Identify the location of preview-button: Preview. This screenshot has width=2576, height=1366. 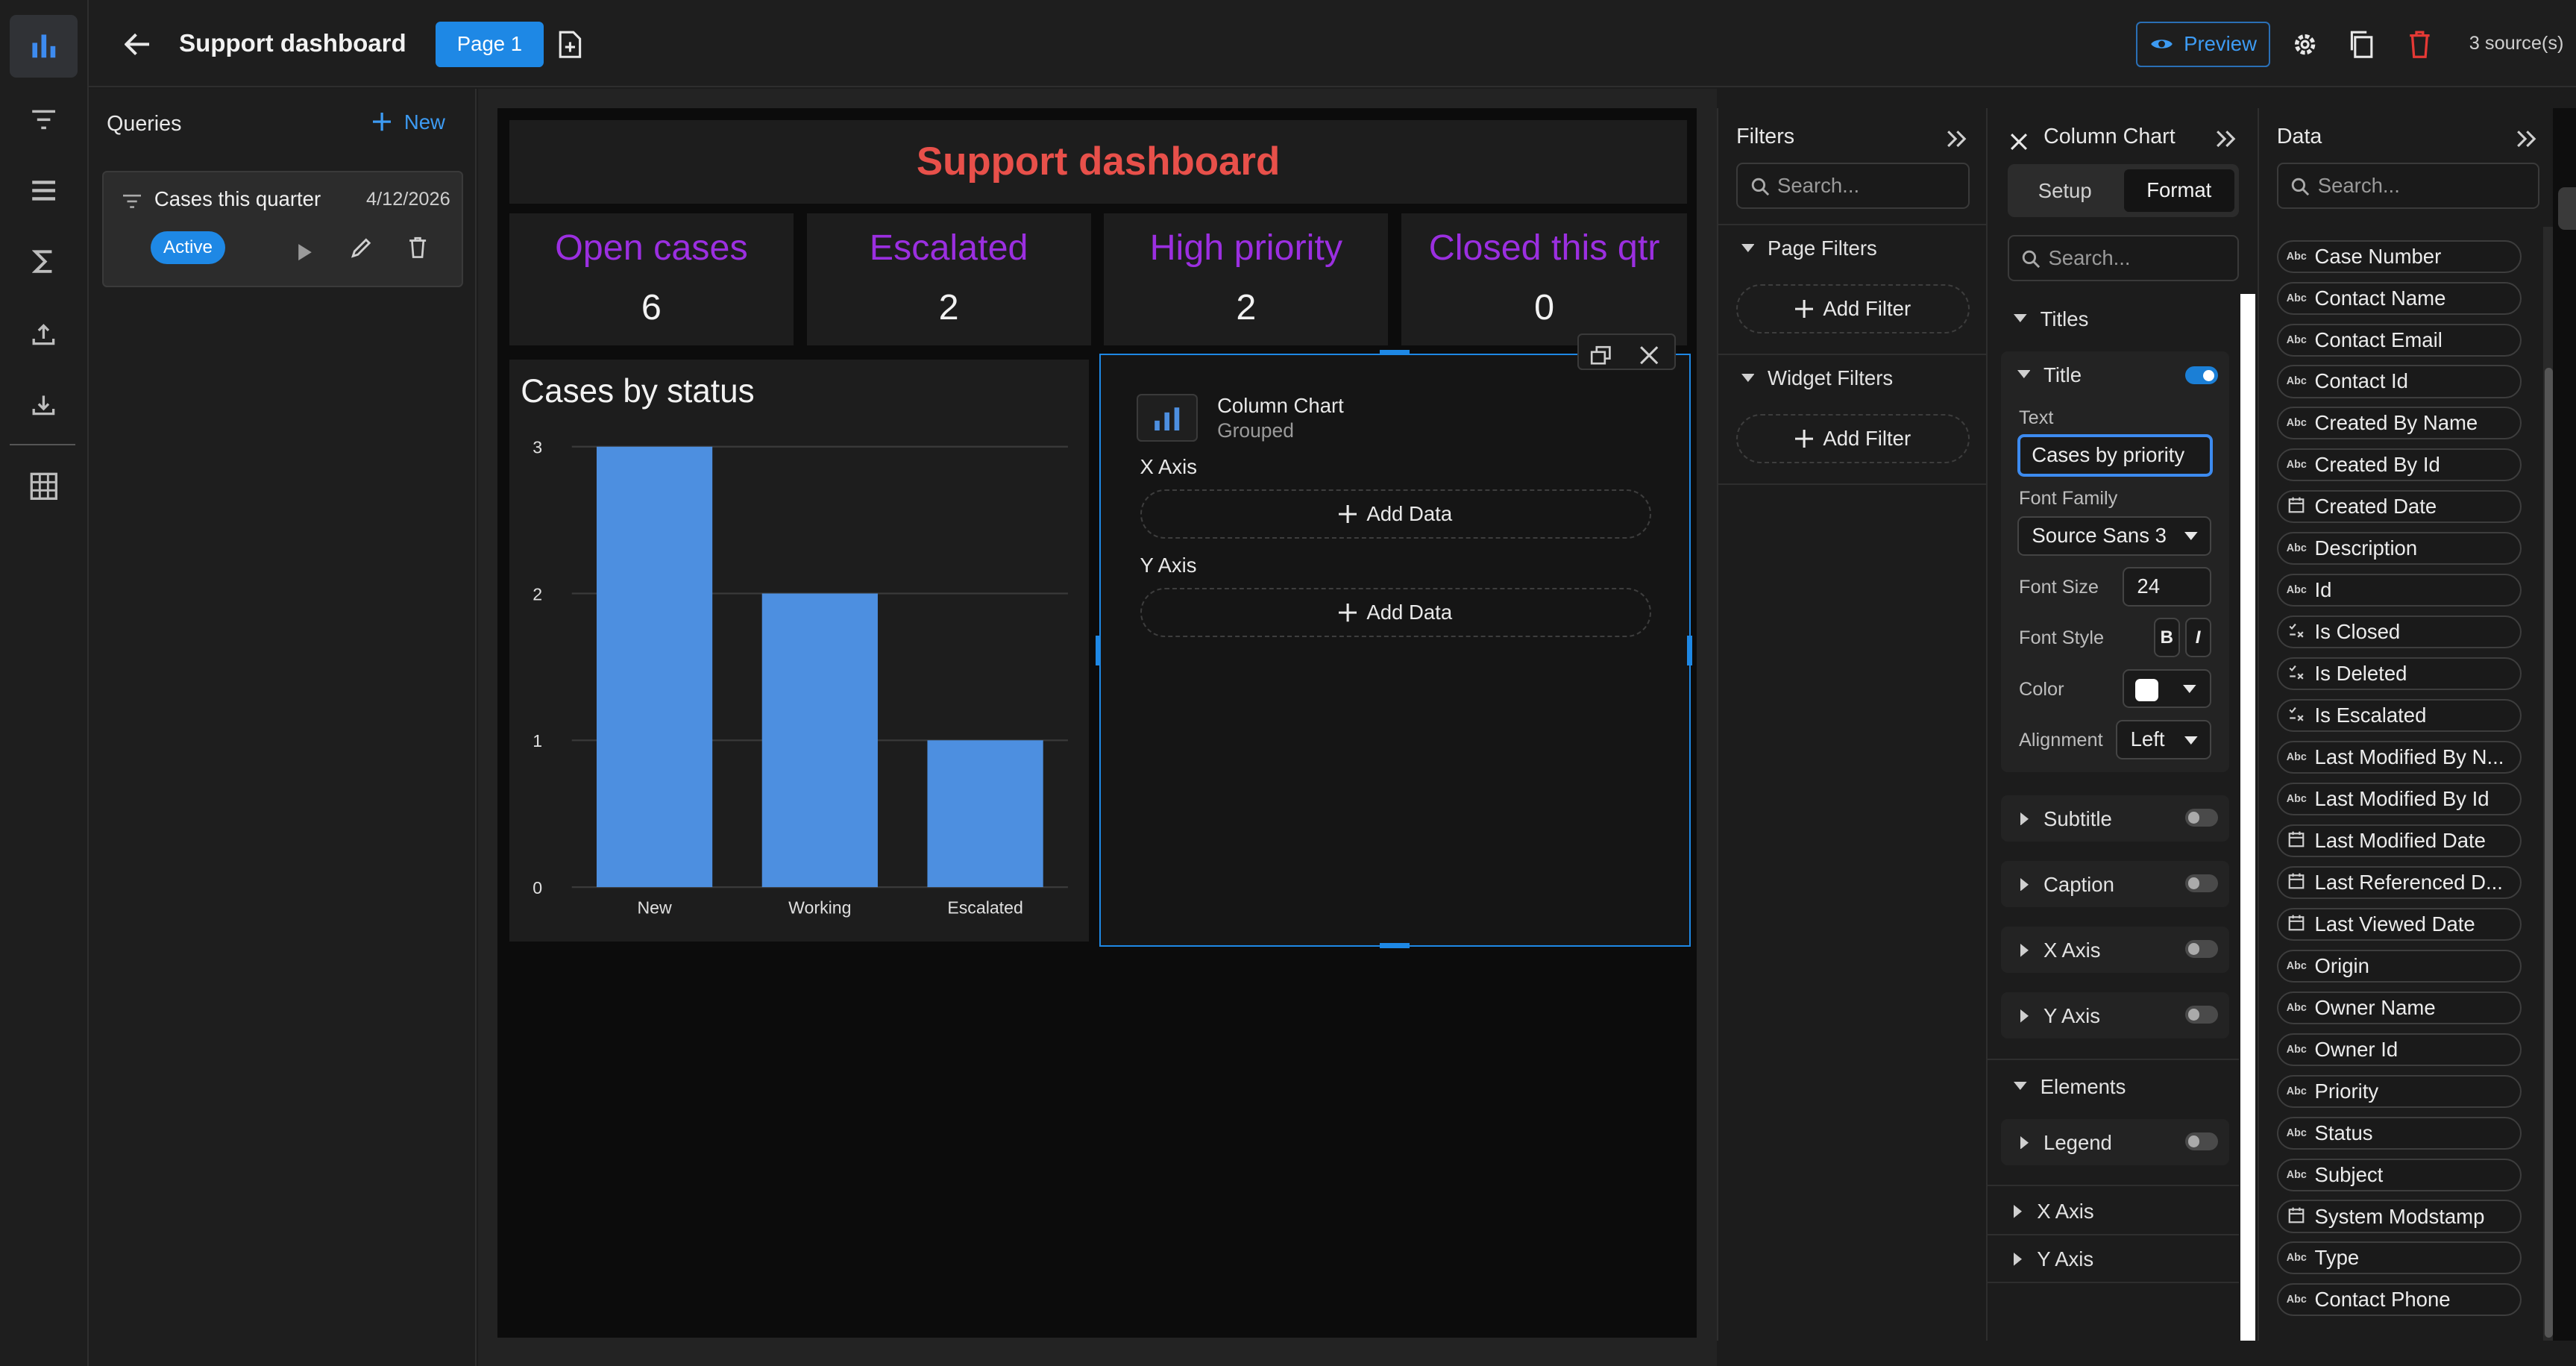
(2203, 44).